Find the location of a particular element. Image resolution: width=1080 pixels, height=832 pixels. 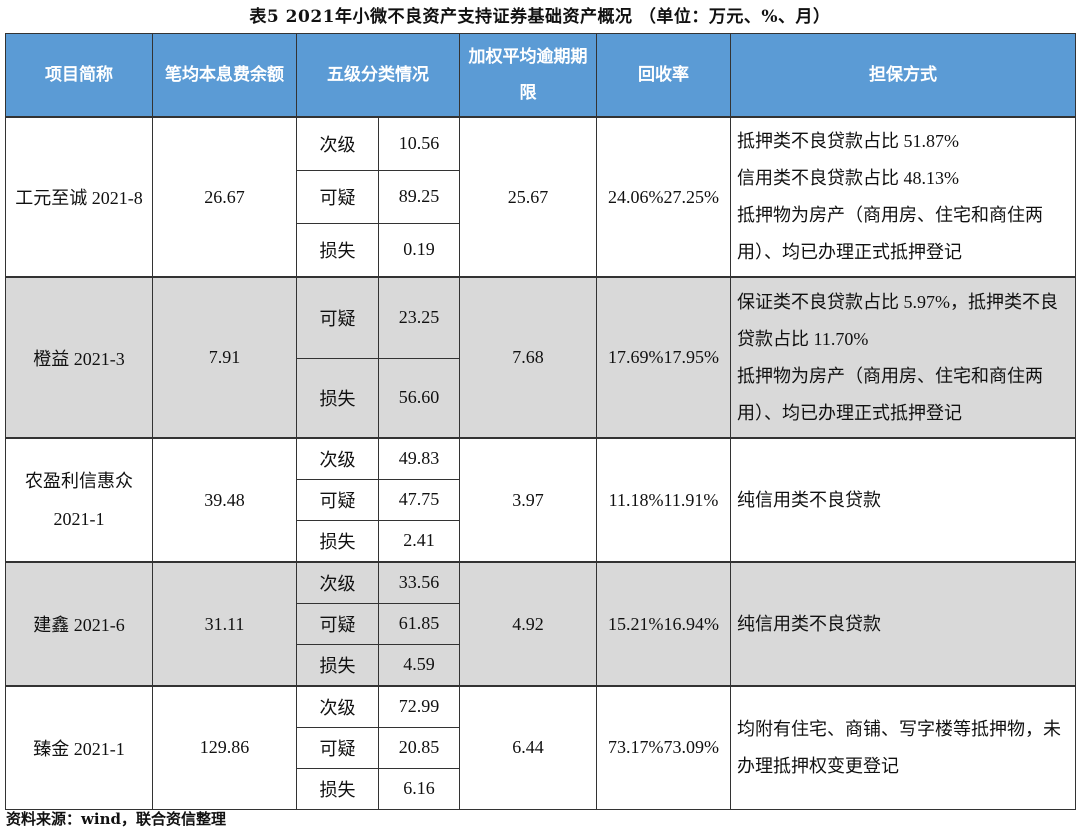

table-row: 损失 2.41 is located at coordinates (541, 541).